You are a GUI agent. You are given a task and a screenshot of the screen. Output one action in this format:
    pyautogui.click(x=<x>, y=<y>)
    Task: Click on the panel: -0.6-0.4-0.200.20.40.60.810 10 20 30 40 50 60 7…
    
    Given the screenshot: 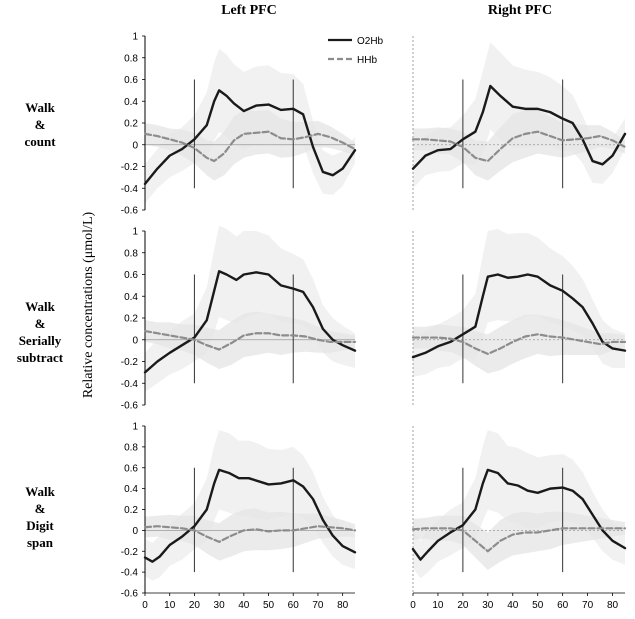 What is the action you would take?
    pyautogui.click(x=239, y=516)
    